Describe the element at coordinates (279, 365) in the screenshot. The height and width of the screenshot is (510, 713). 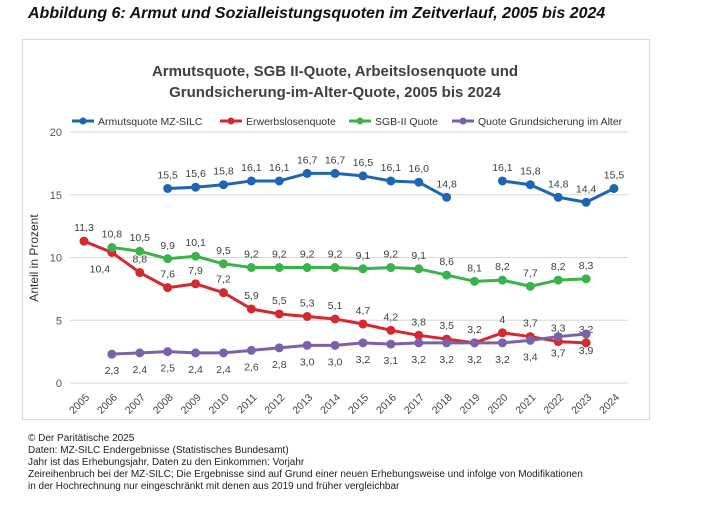
I see `data-label: 2,8` at that location.